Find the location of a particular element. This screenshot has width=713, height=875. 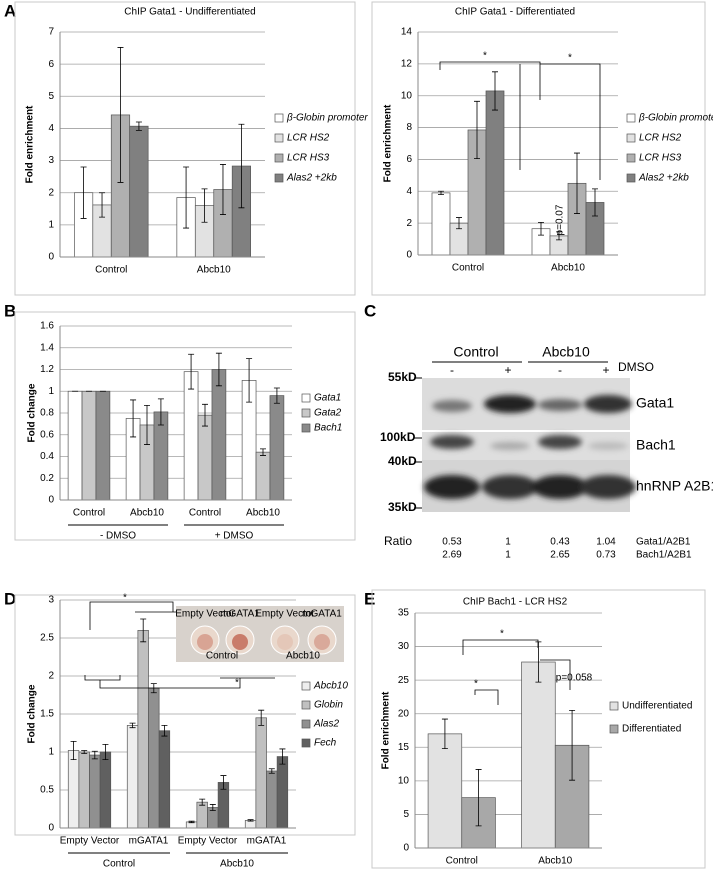

chart-title: ChIP Bach1 - LCR HS2 is located at coordinates (515, 602).